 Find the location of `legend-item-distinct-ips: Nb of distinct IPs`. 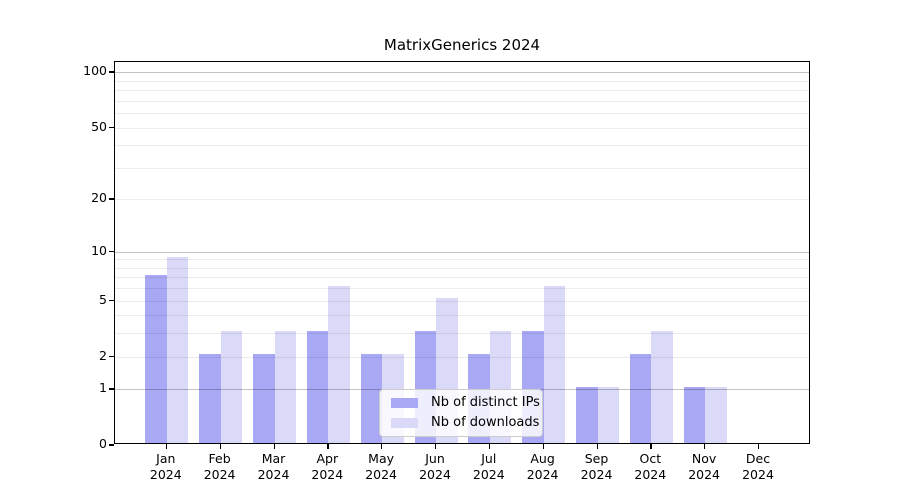

legend-item-distinct-ips: Nb of distinct IPs is located at coordinates (464, 403).